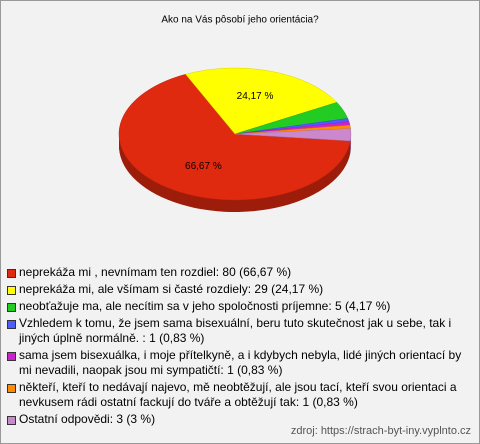 The height and width of the screenshot is (444, 480). Describe the element at coordinates (380, 431) in the screenshot. I see `source: zdroj: https://strach-byt-iny.vyplnto.cz` at that location.